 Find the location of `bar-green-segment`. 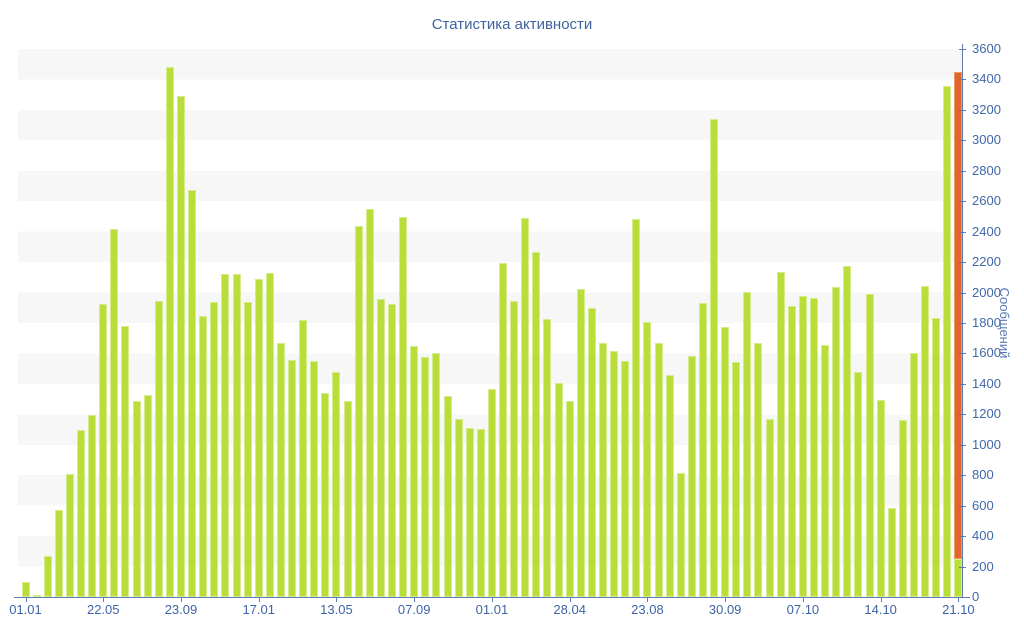

bar-green-segment is located at coordinates (958, 577).